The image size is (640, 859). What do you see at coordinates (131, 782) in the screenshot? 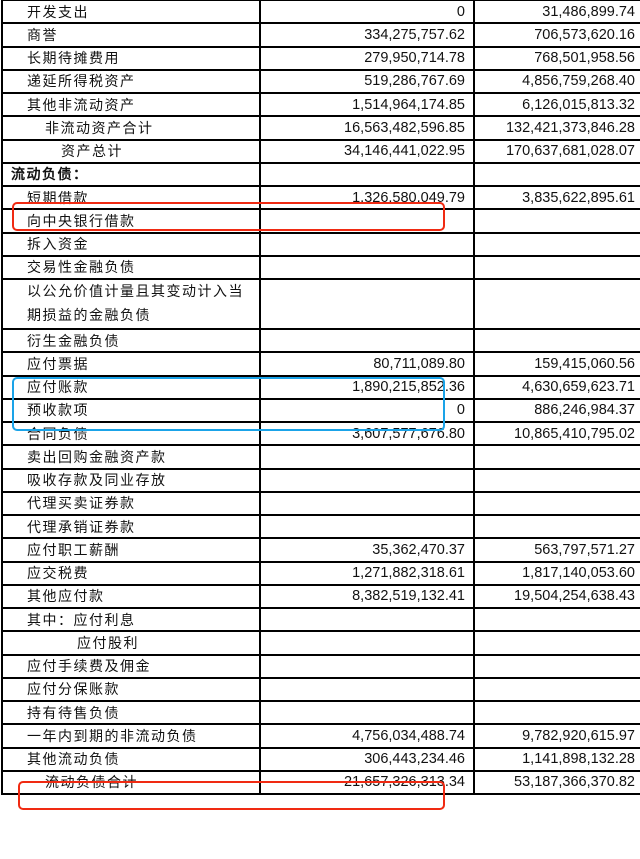
I see `row-label: 流动负债合计` at bounding box center [131, 782].